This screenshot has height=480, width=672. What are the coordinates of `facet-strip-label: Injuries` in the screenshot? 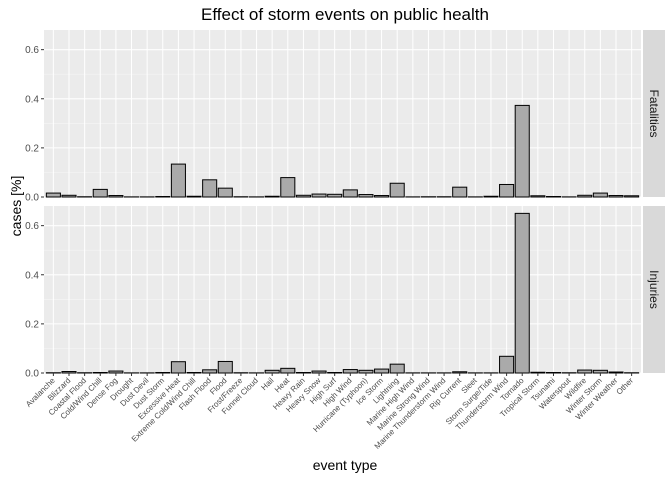 It's located at (654, 289).